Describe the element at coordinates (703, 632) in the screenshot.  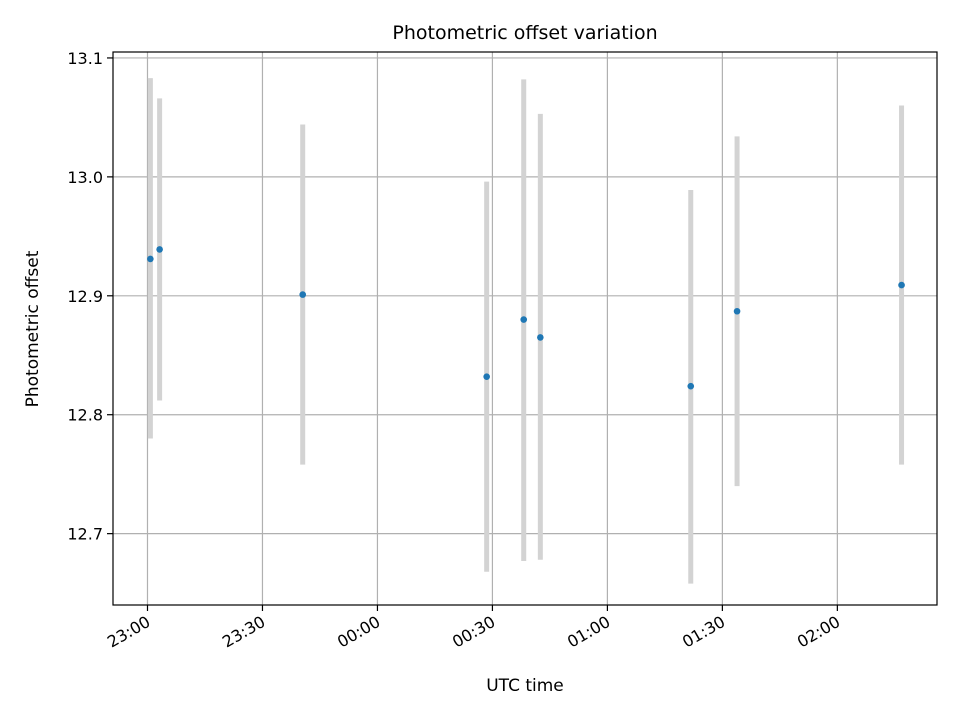
I see `x-tick-label: 01:30` at that location.